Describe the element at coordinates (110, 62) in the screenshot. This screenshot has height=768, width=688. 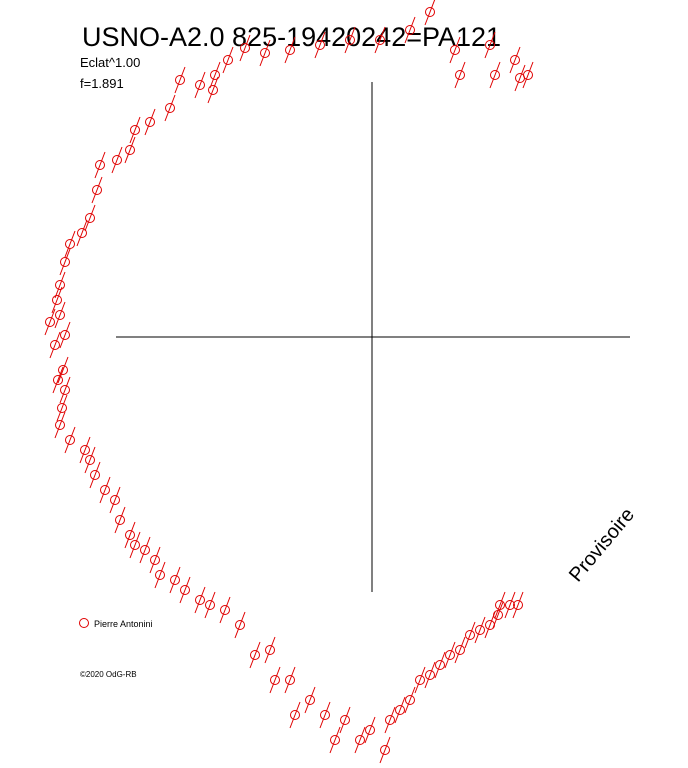
I see `subtitle: Eclat^1.00` at that location.